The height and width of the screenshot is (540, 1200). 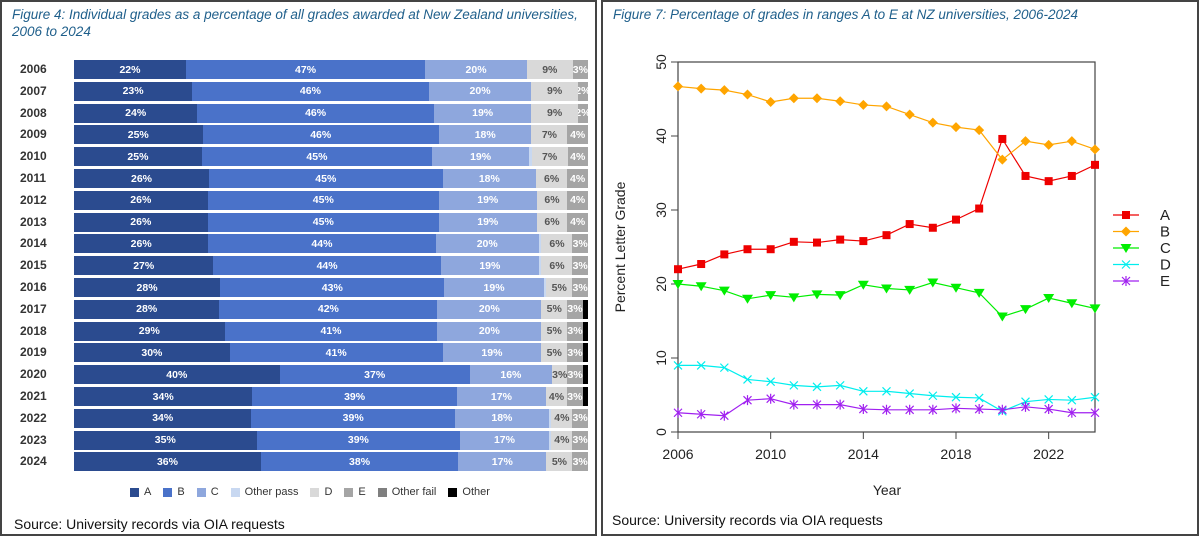 What do you see at coordinates (300, 113) in the screenshot?
I see `bar-row: 2008 24%46%19%9%2%` at bounding box center [300, 113].